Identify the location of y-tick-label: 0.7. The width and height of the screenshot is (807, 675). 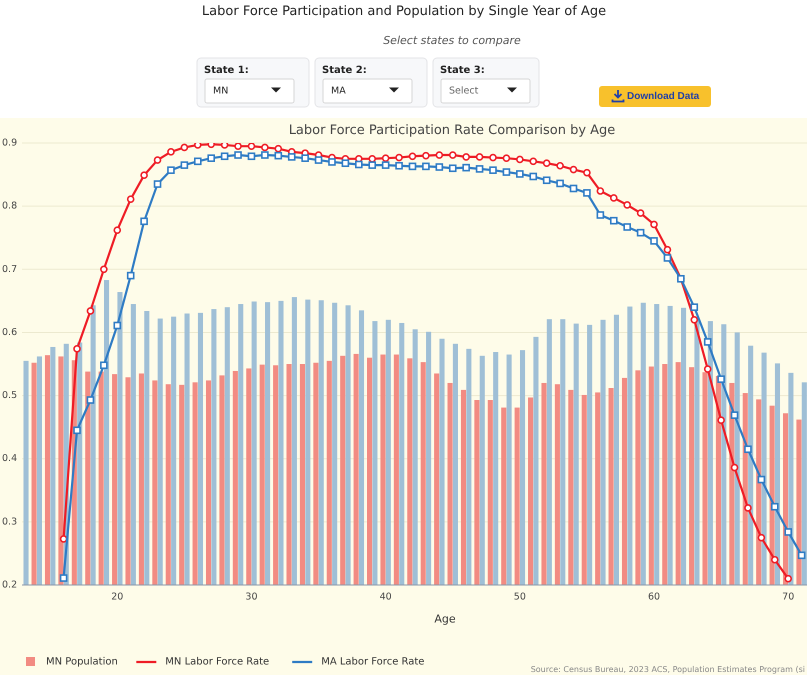
(10, 269).